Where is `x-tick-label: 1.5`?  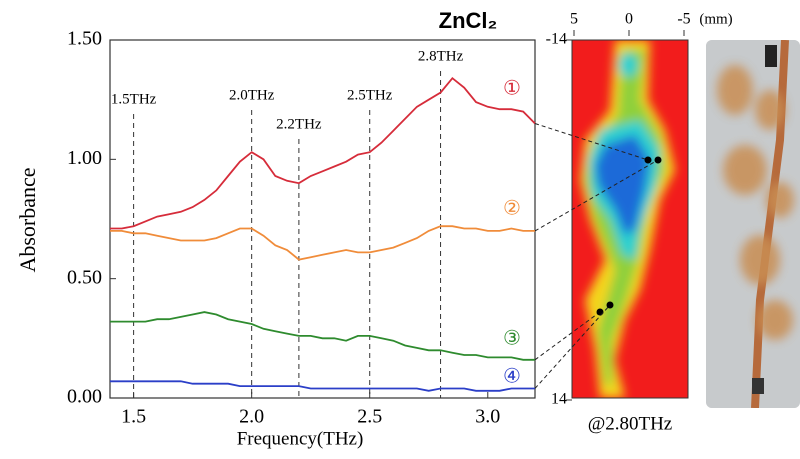 x-tick-label: 1.5 is located at coordinates (133, 417).